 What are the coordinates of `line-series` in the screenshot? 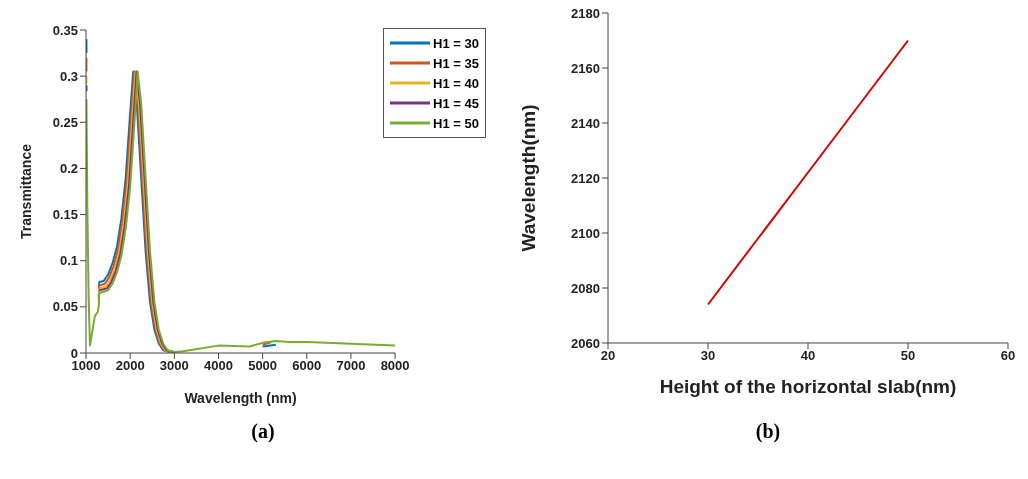 It's located at (808, 172).